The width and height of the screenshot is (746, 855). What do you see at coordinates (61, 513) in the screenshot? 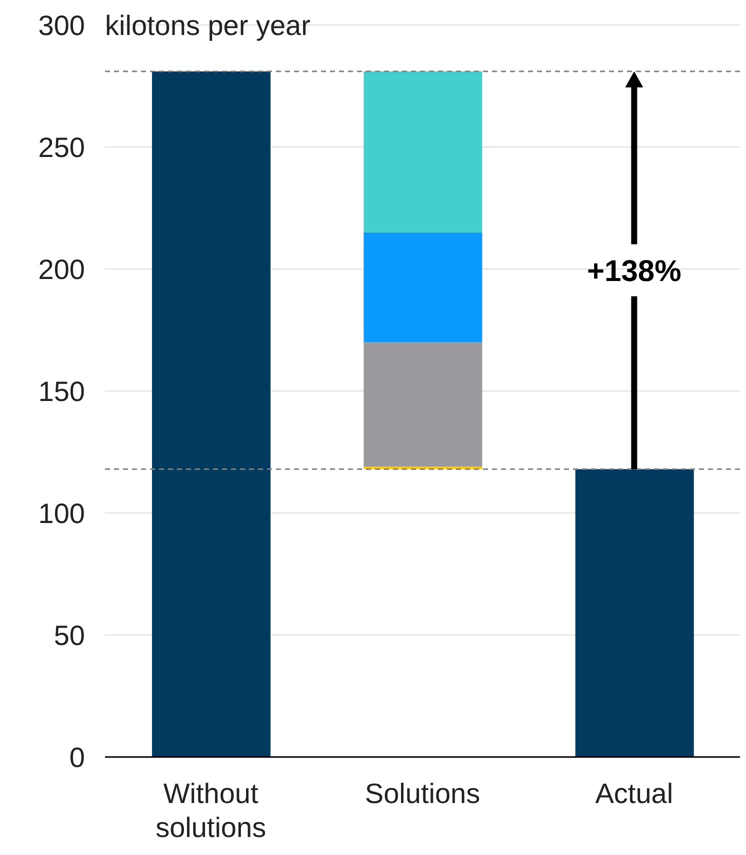
I see `y-tick-label: 100` at bounding box center [61, 513].